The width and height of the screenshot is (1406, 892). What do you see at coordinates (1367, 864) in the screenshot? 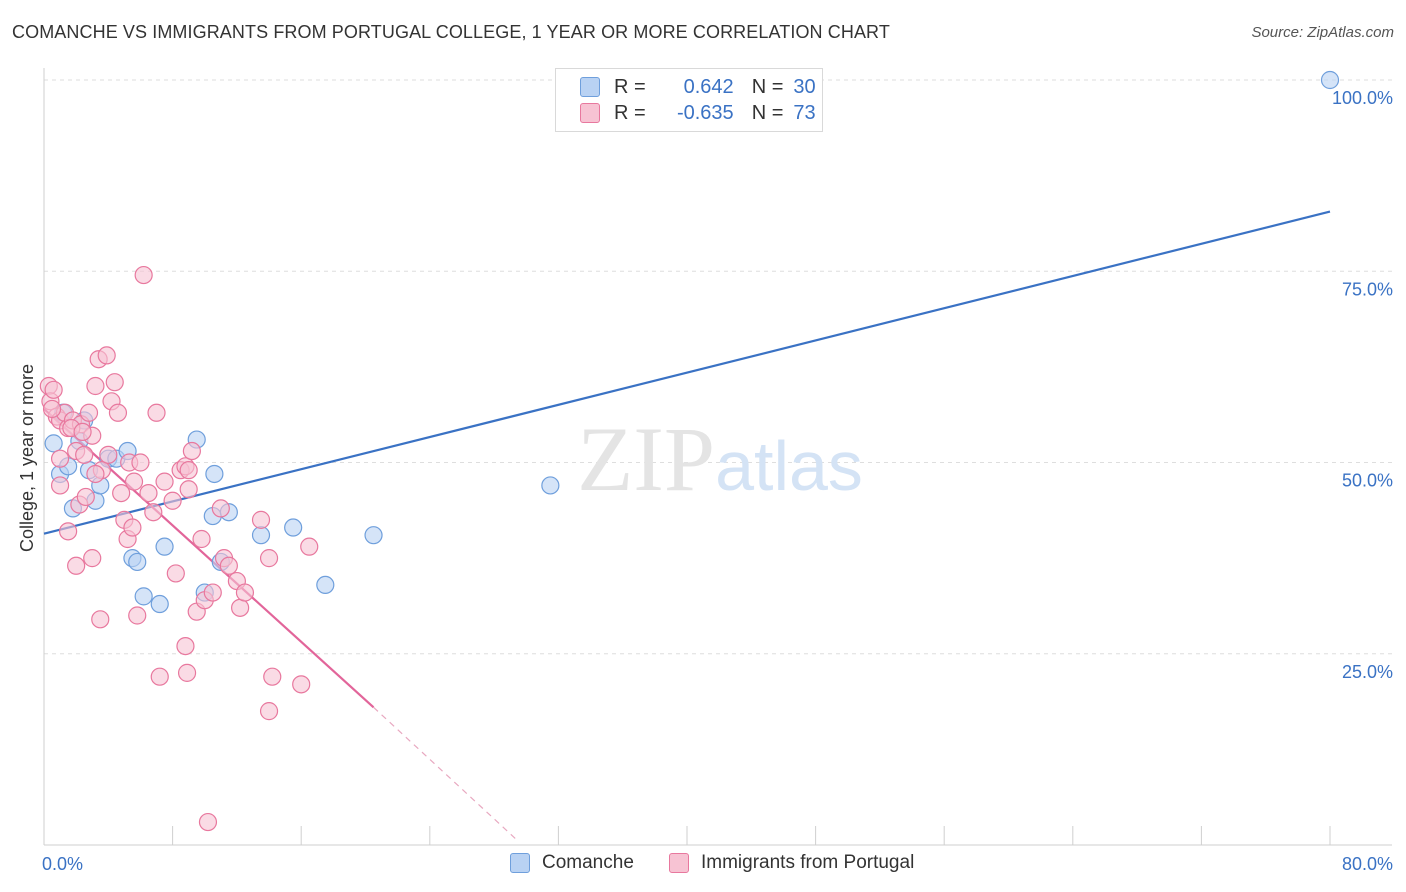
I see `x-tick-label-max: 80.0%` at bounding box center [1367, 864].